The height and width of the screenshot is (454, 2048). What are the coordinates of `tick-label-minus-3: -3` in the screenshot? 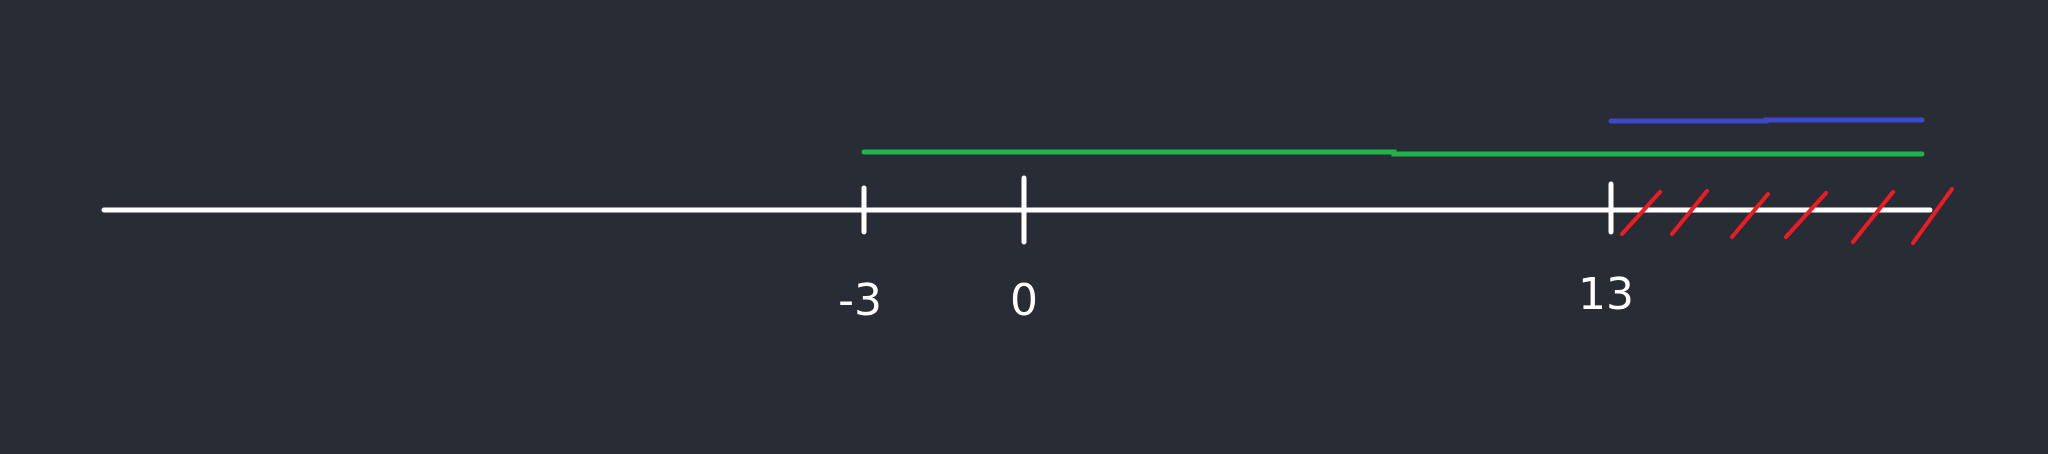 It's located at (860, 300).